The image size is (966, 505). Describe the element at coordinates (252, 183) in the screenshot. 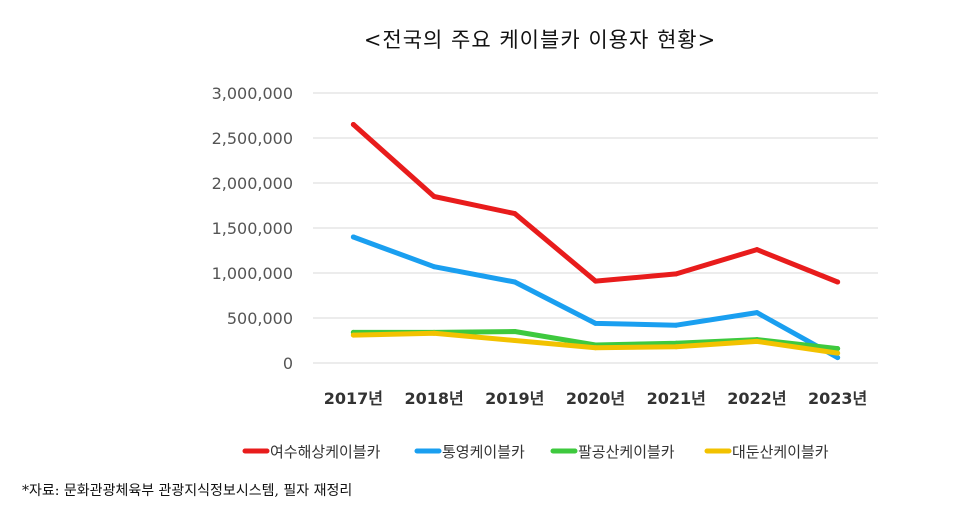

I see `y-tick-label: 2,000,000` at that location.